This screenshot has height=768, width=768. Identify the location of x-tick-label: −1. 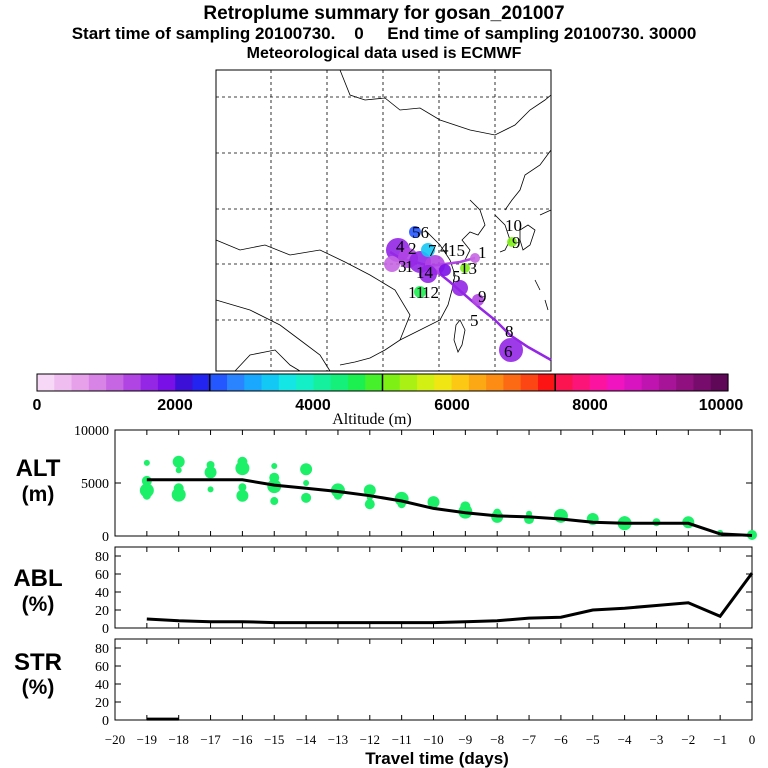
(720, 739).